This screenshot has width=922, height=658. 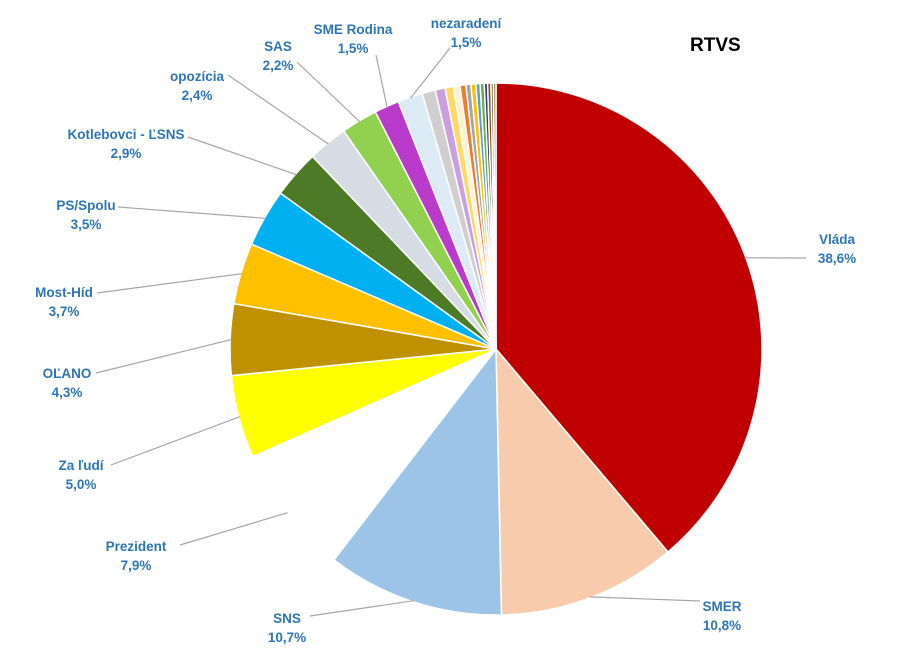 I want to click on slice-value-label: 7,9%, so click(x=136, y=565).